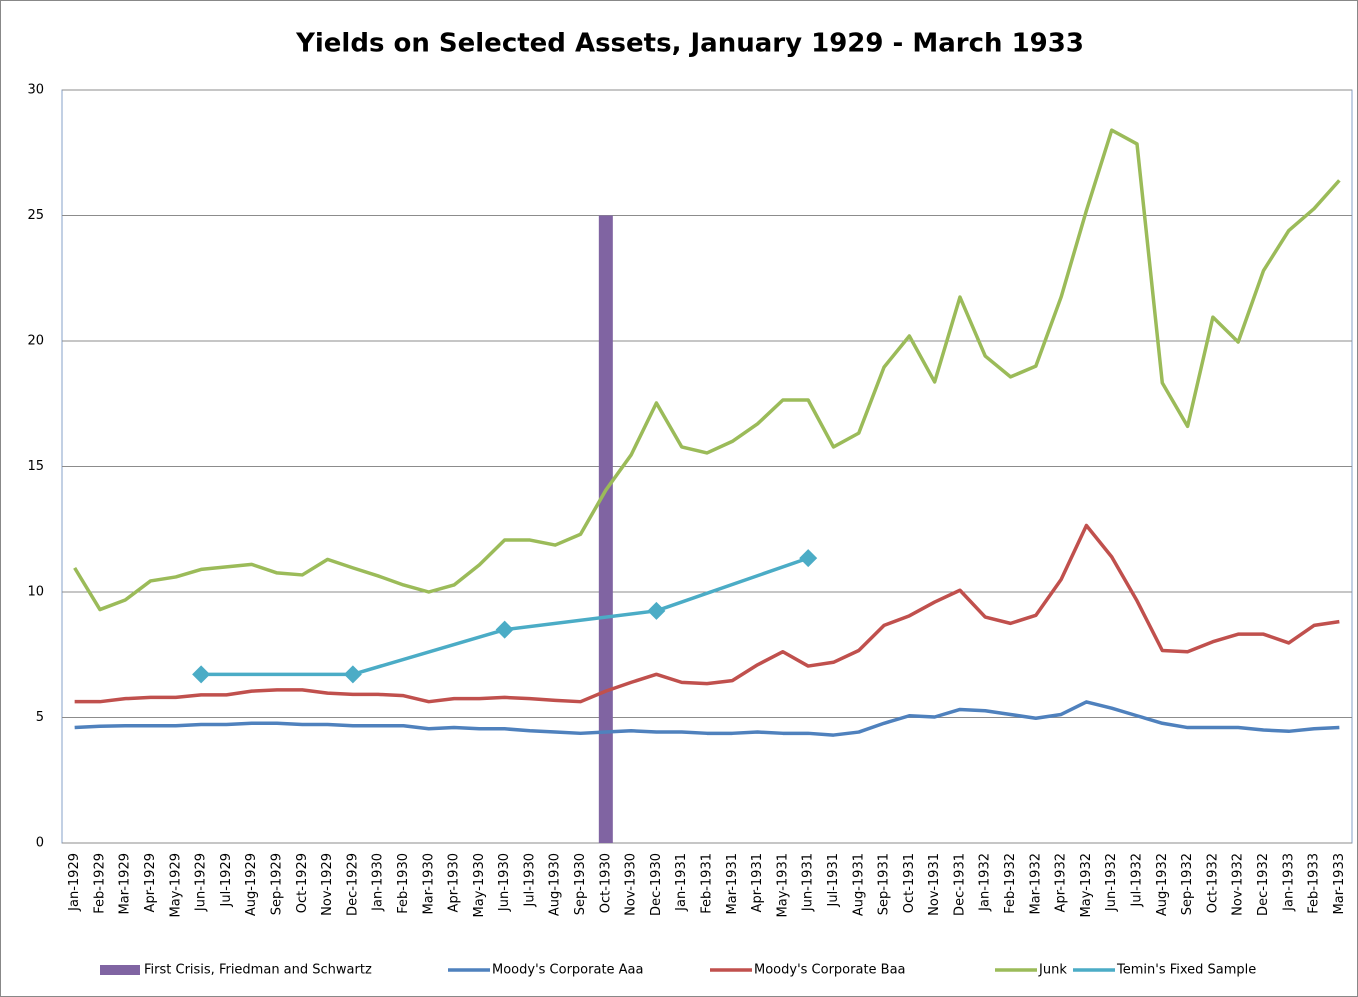  Describe the element at coordinates (757, 882) in the screenshot. I see `x-tick-label: Apr-1931` at that location.